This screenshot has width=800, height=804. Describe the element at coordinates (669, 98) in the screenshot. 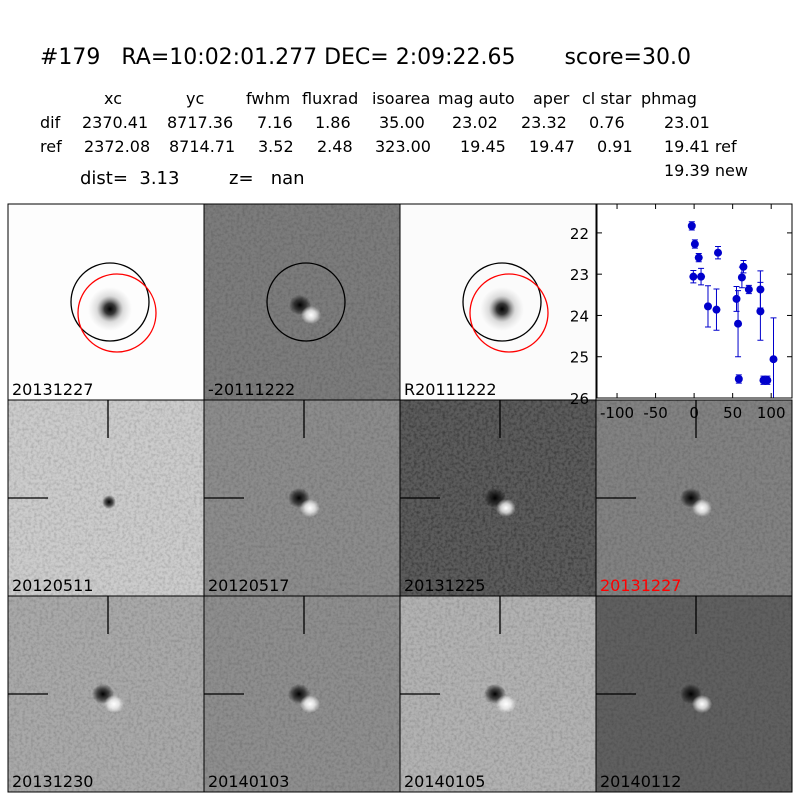

I see `column-header: phmag` at that location.